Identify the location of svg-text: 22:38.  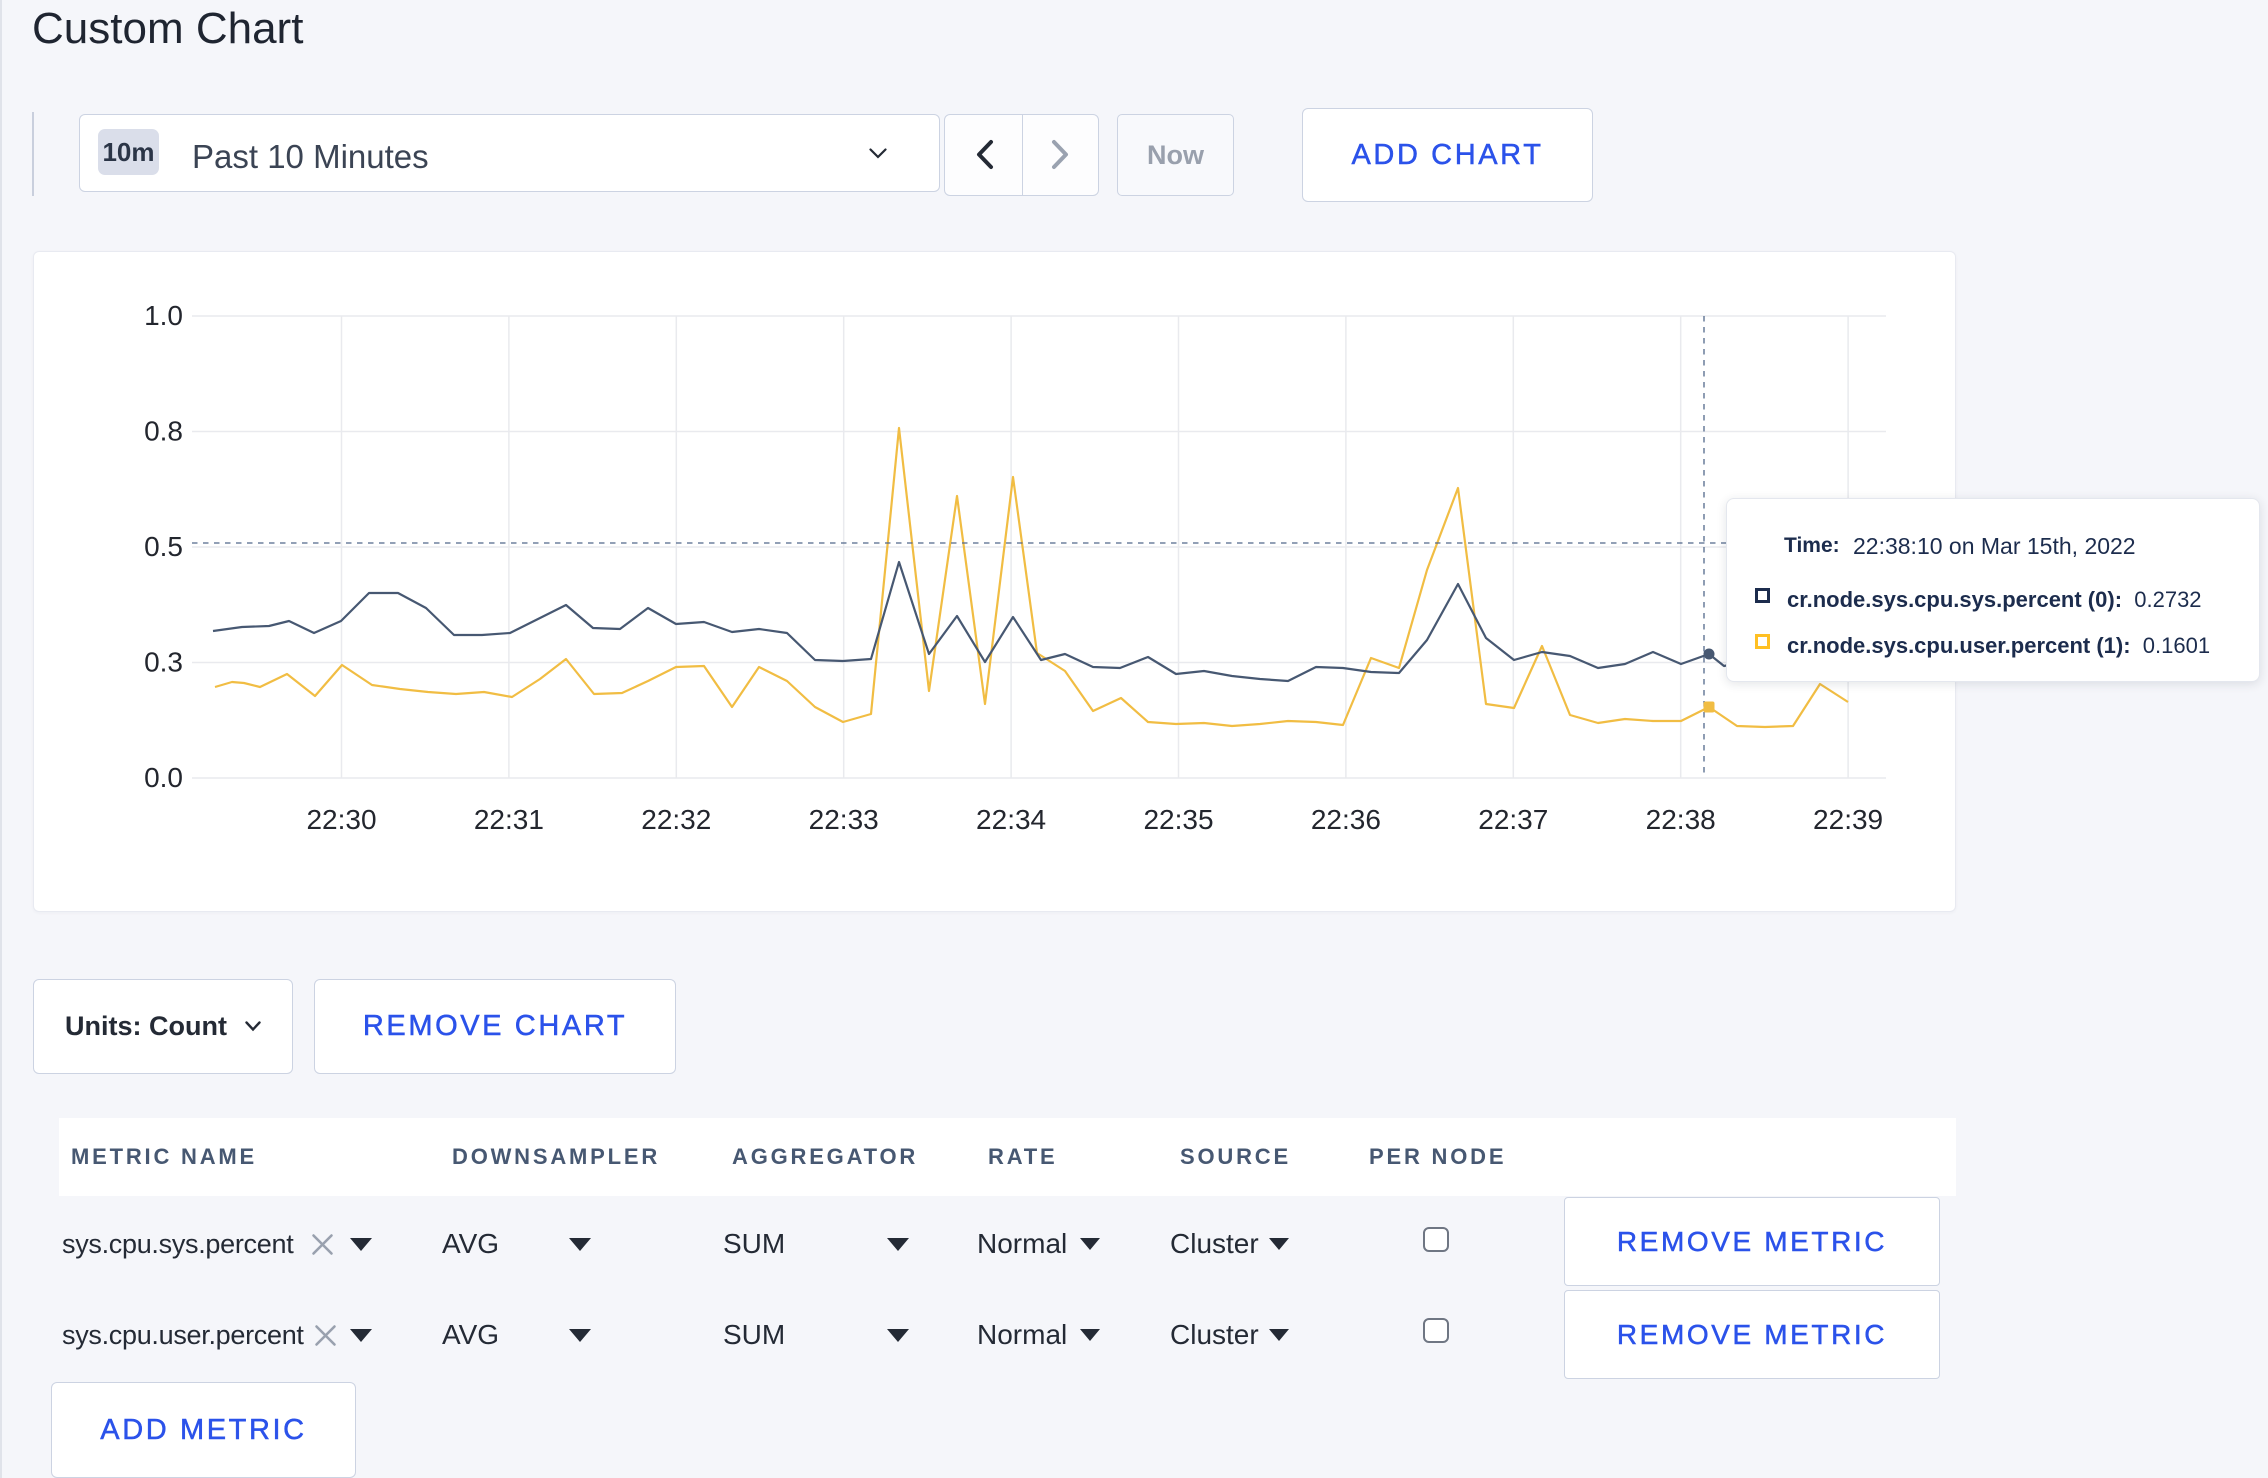
(1681, 819).